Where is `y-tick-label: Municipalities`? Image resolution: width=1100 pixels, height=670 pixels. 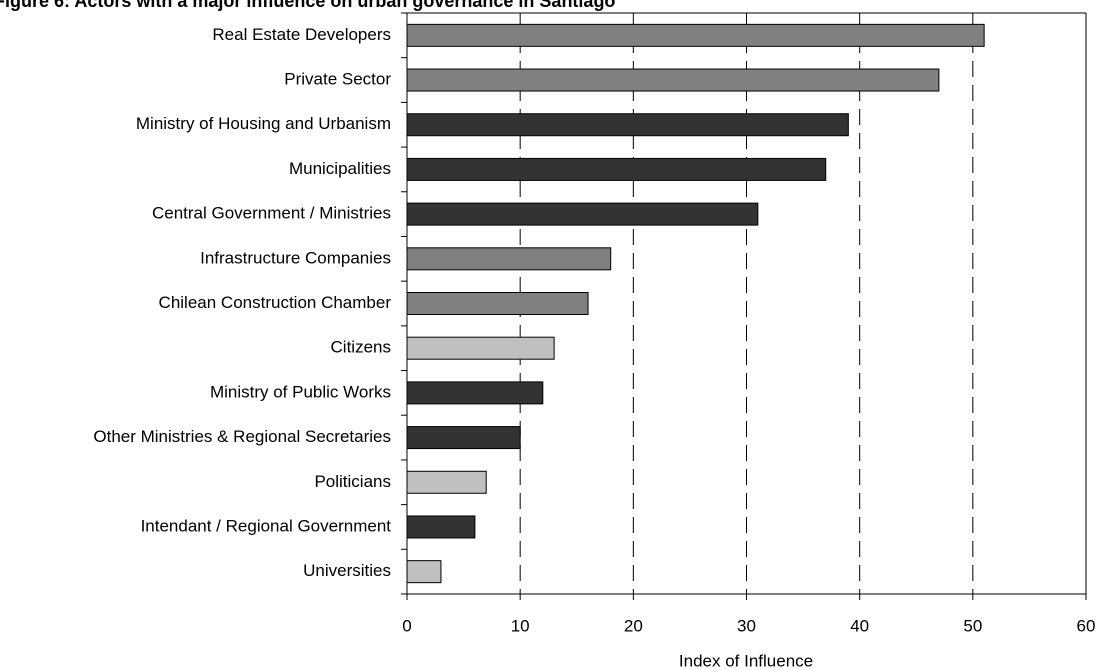 y-tick-label: Municipalities is located at coordinates (340, 168).